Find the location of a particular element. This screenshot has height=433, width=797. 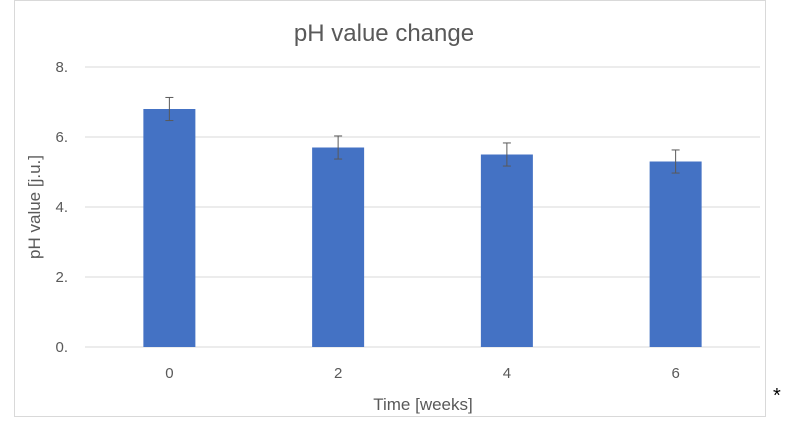

y-tick-label: 4. is located at coordinates (61, 207).